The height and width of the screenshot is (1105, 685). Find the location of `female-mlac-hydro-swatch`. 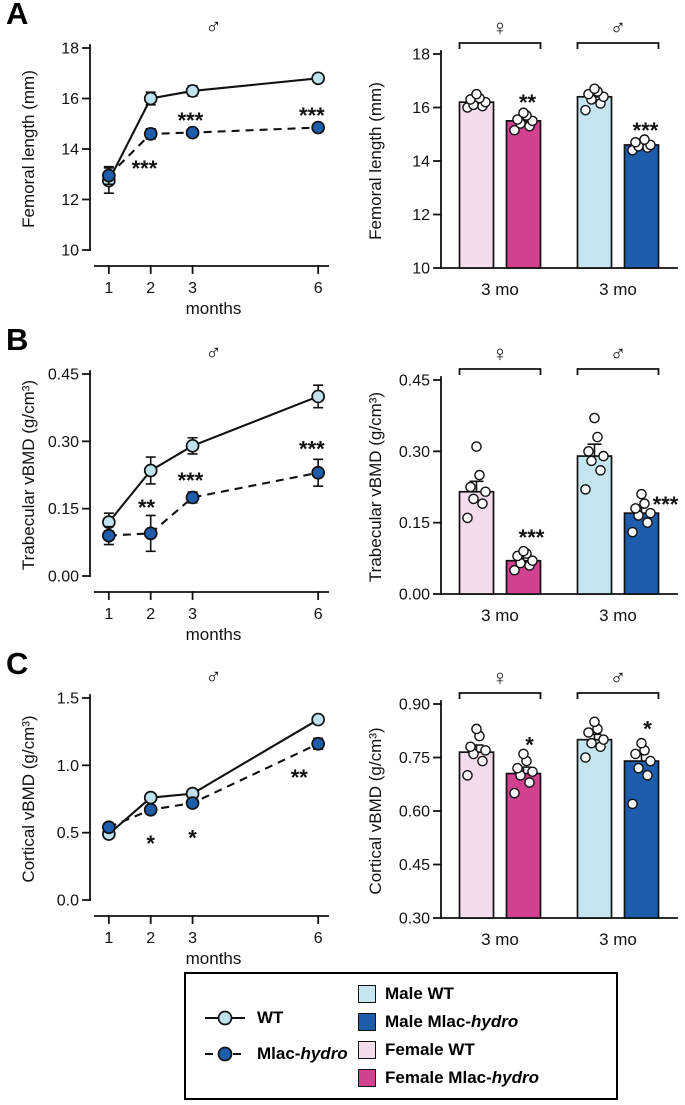

female-mlac-hydro-swatch is located at coordinates (367, 1078).